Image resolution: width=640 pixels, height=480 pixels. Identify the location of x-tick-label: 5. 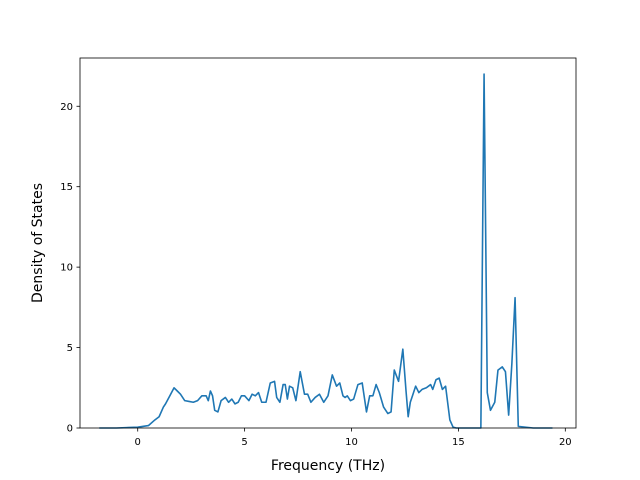
(244, 442).